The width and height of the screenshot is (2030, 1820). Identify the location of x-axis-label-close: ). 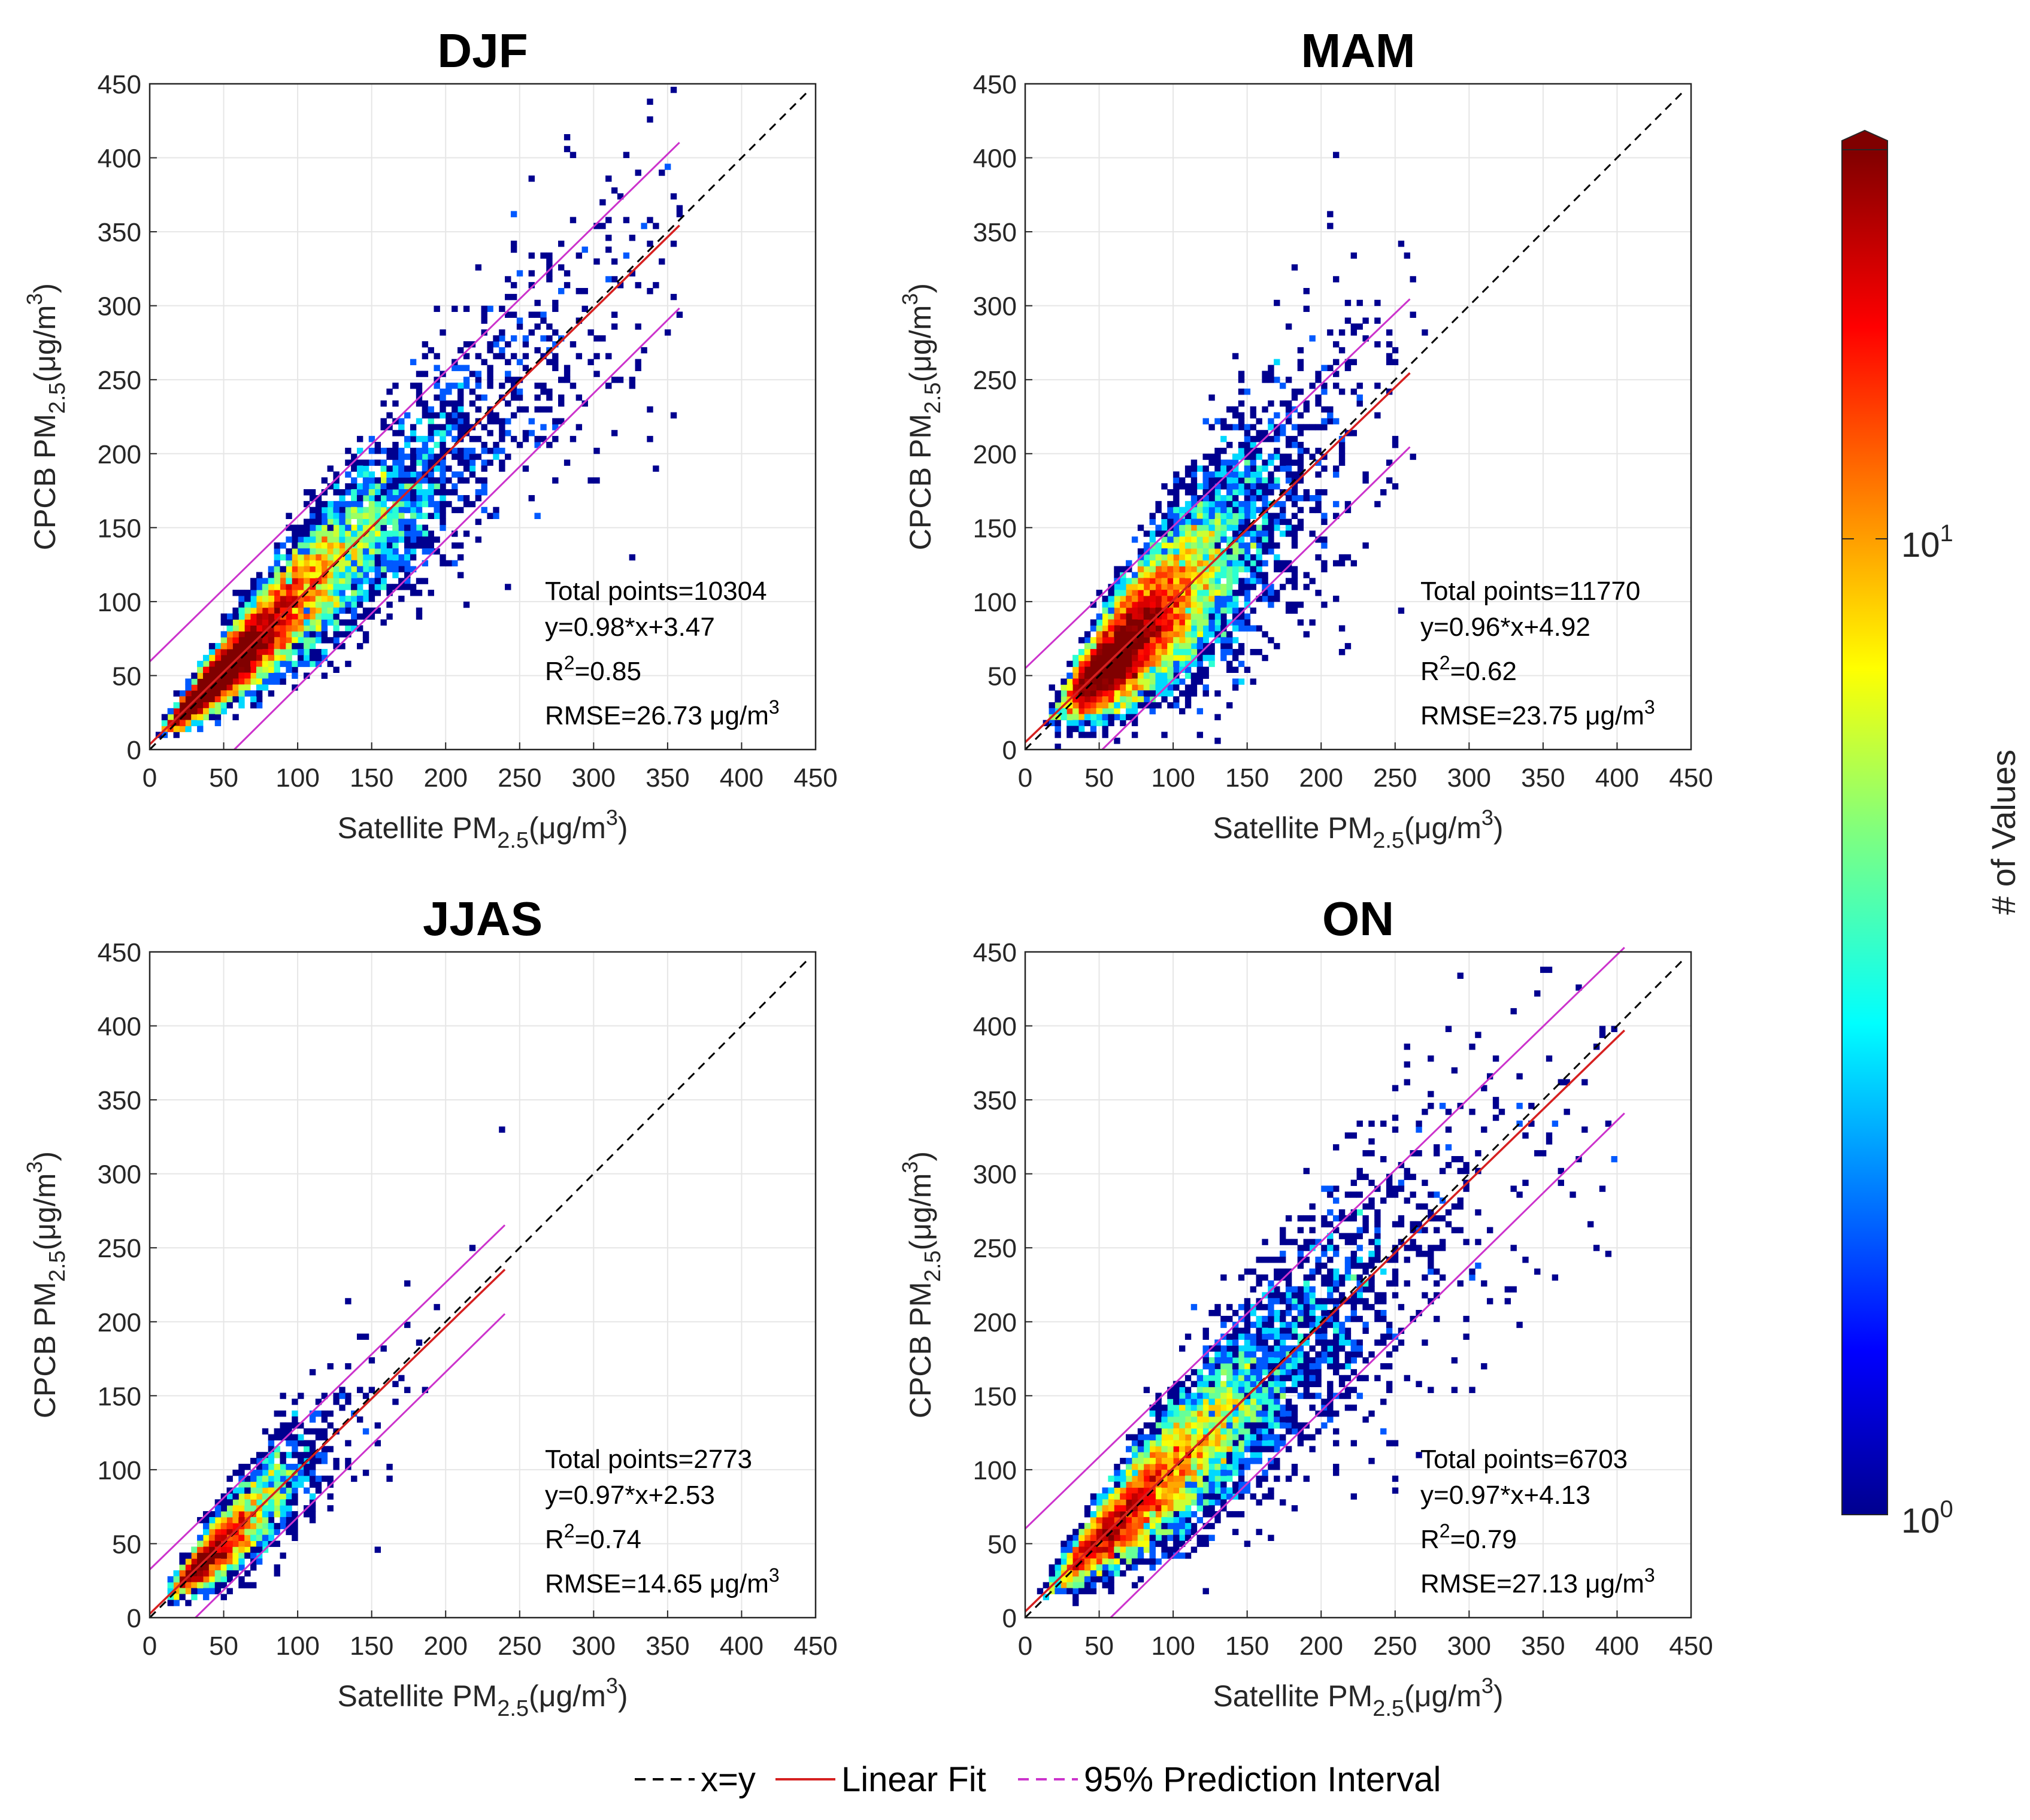
(623, 828).